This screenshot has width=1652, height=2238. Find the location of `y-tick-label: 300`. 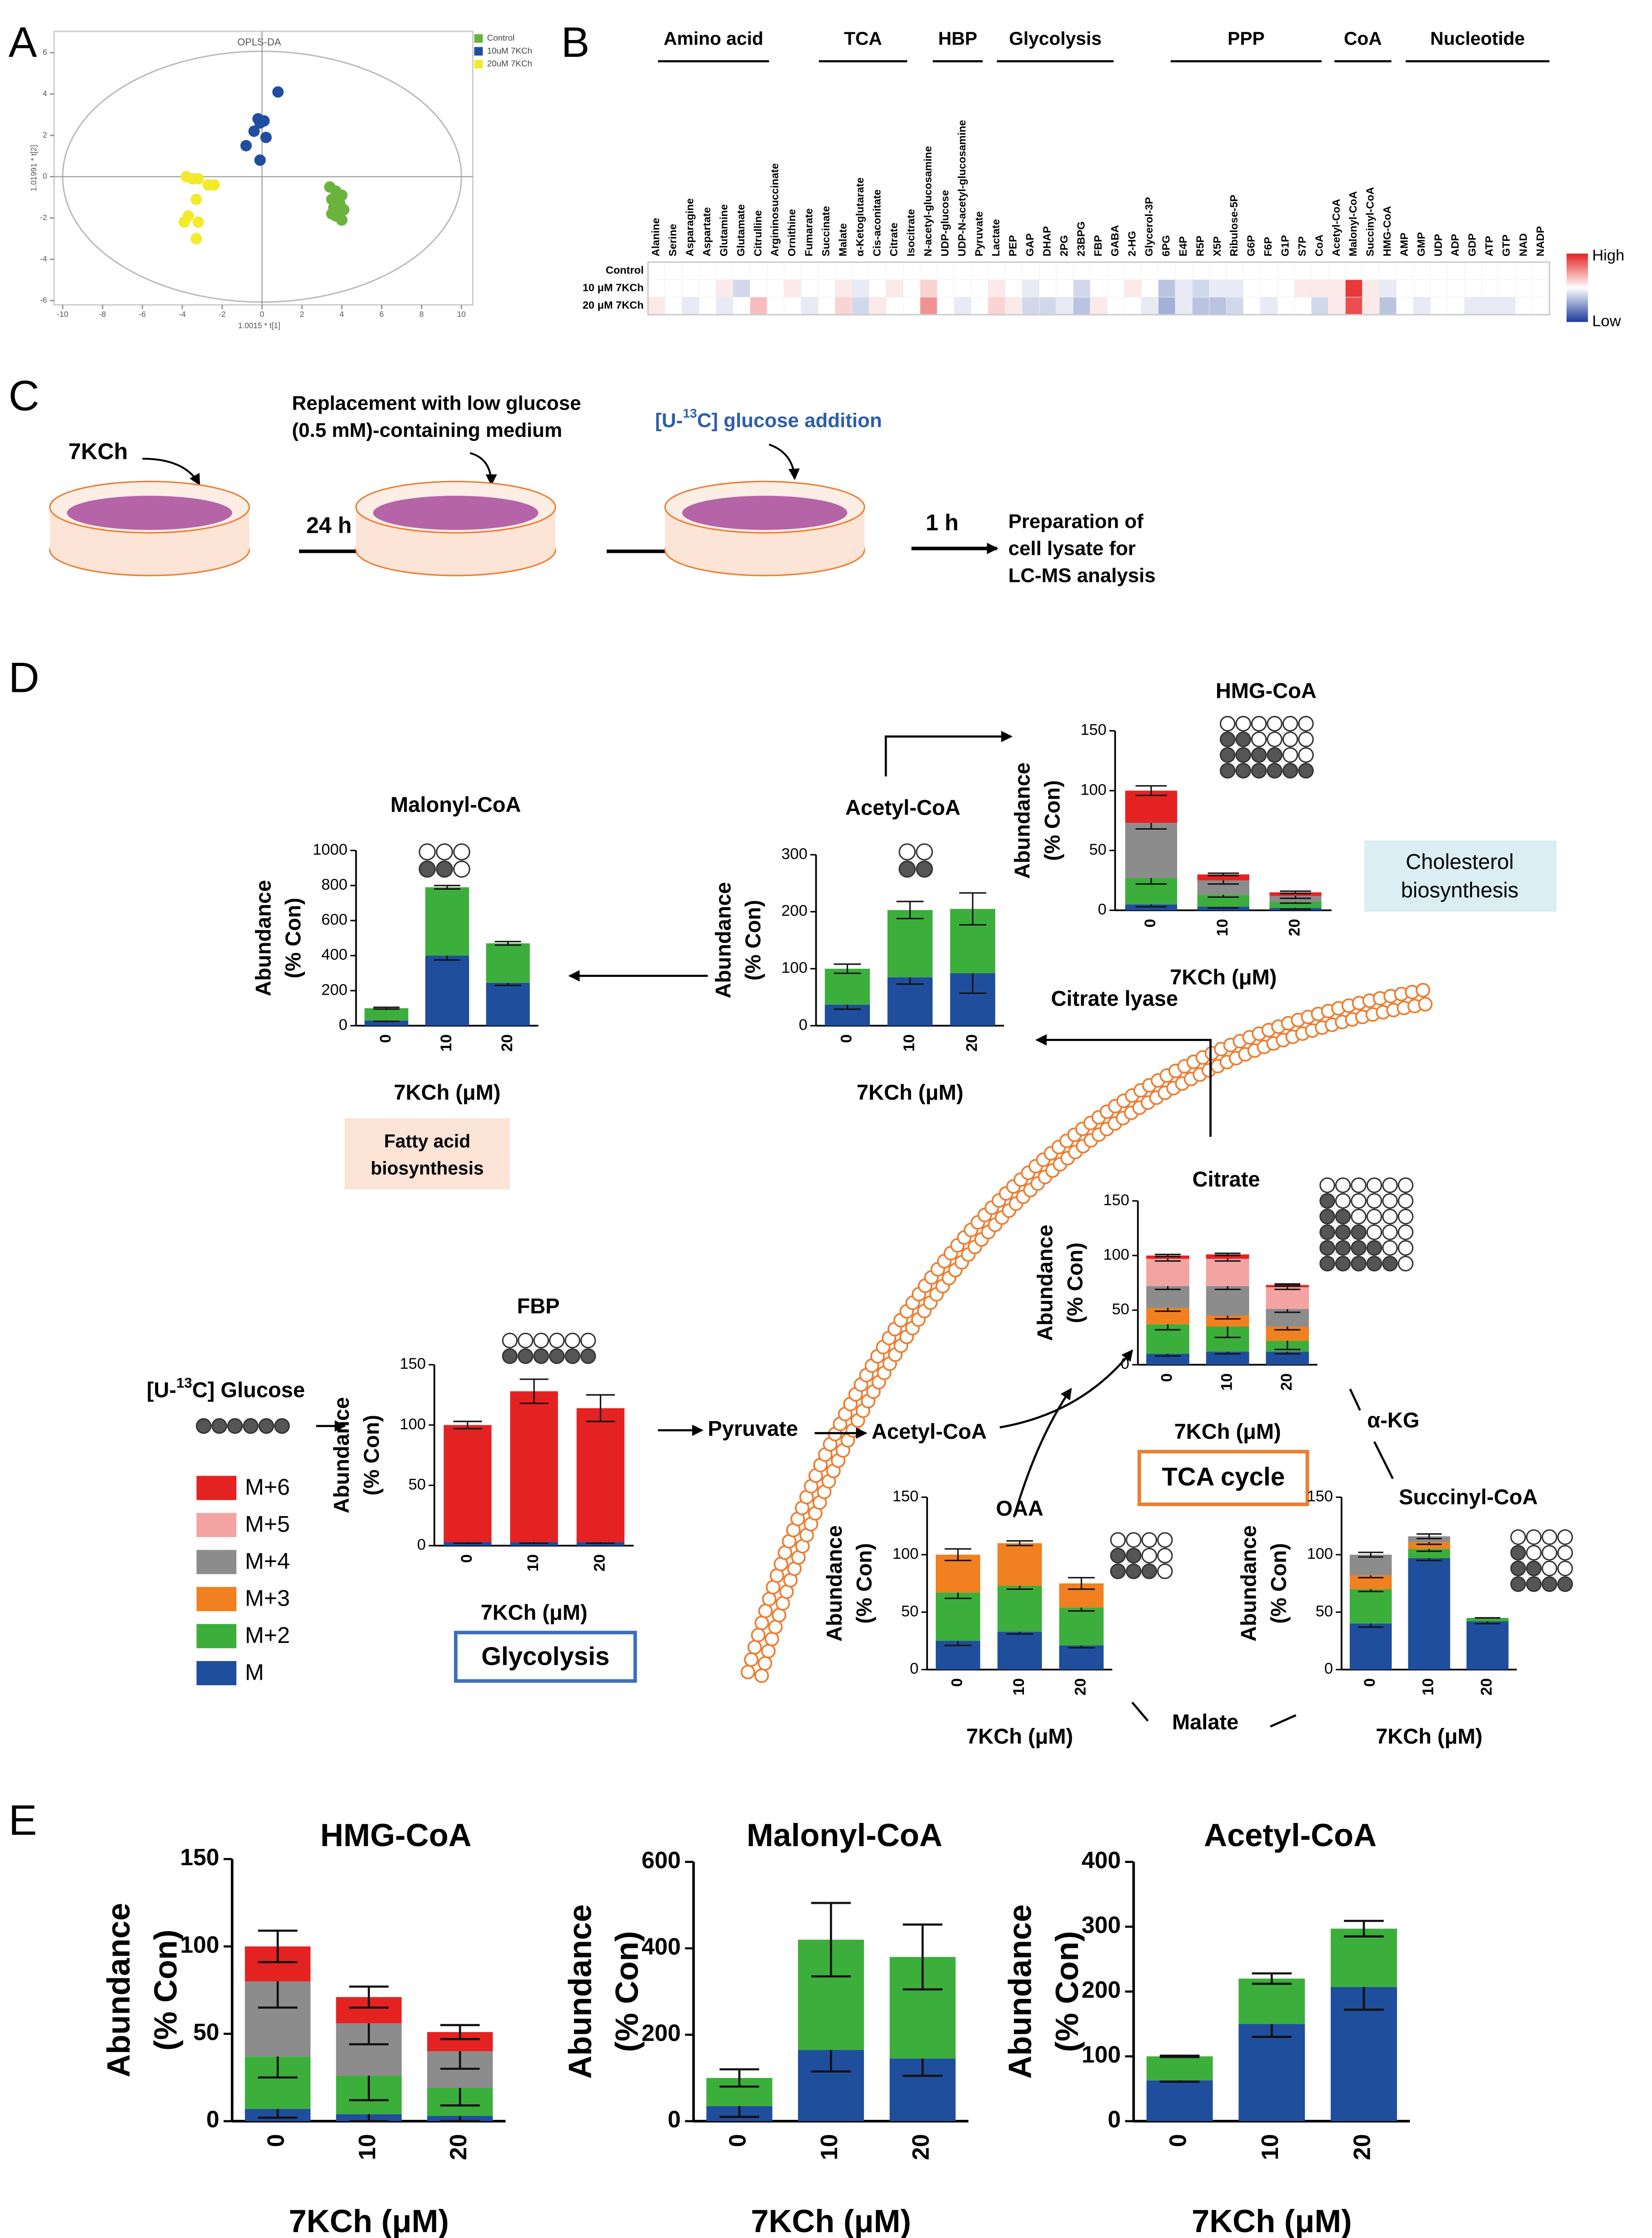

y-tick-label: 300 is located at coordinates (794, 853).